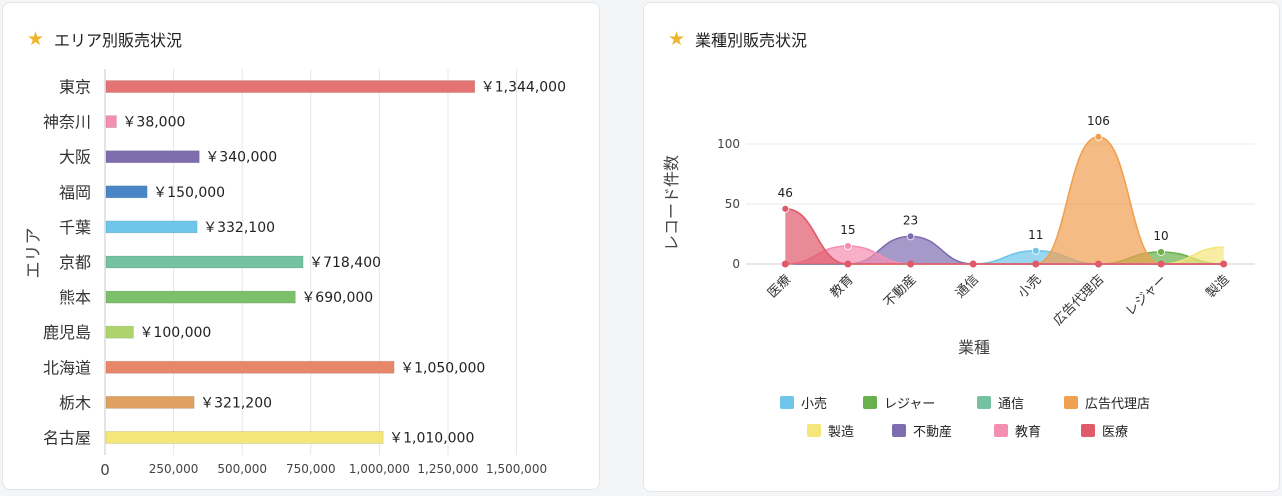  Describe the element at coordinates (1035, 235) in the screenshot. I see `data-label: 11` at that location.